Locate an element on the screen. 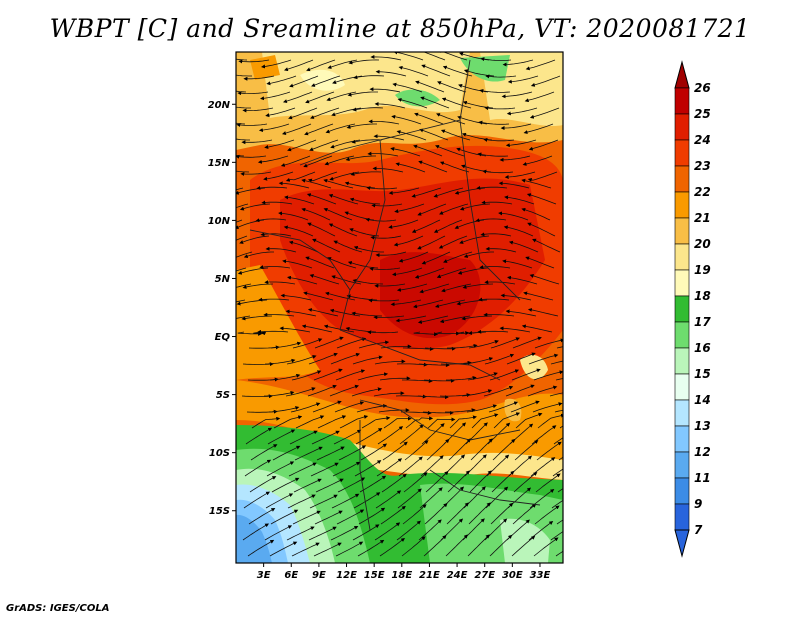 The image size is (800, 618). lat-tick-label: 10S is located at coordinates (219, 453).